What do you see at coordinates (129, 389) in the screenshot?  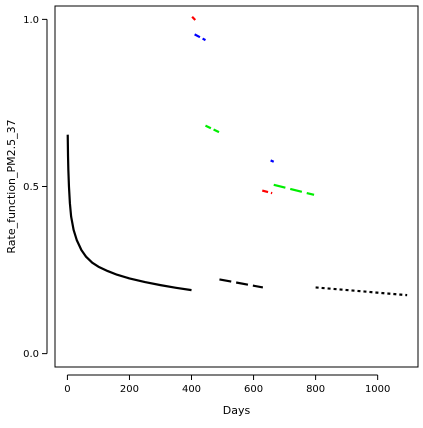 I see `x-tick-label: 200` at bounding box center [129, 389].